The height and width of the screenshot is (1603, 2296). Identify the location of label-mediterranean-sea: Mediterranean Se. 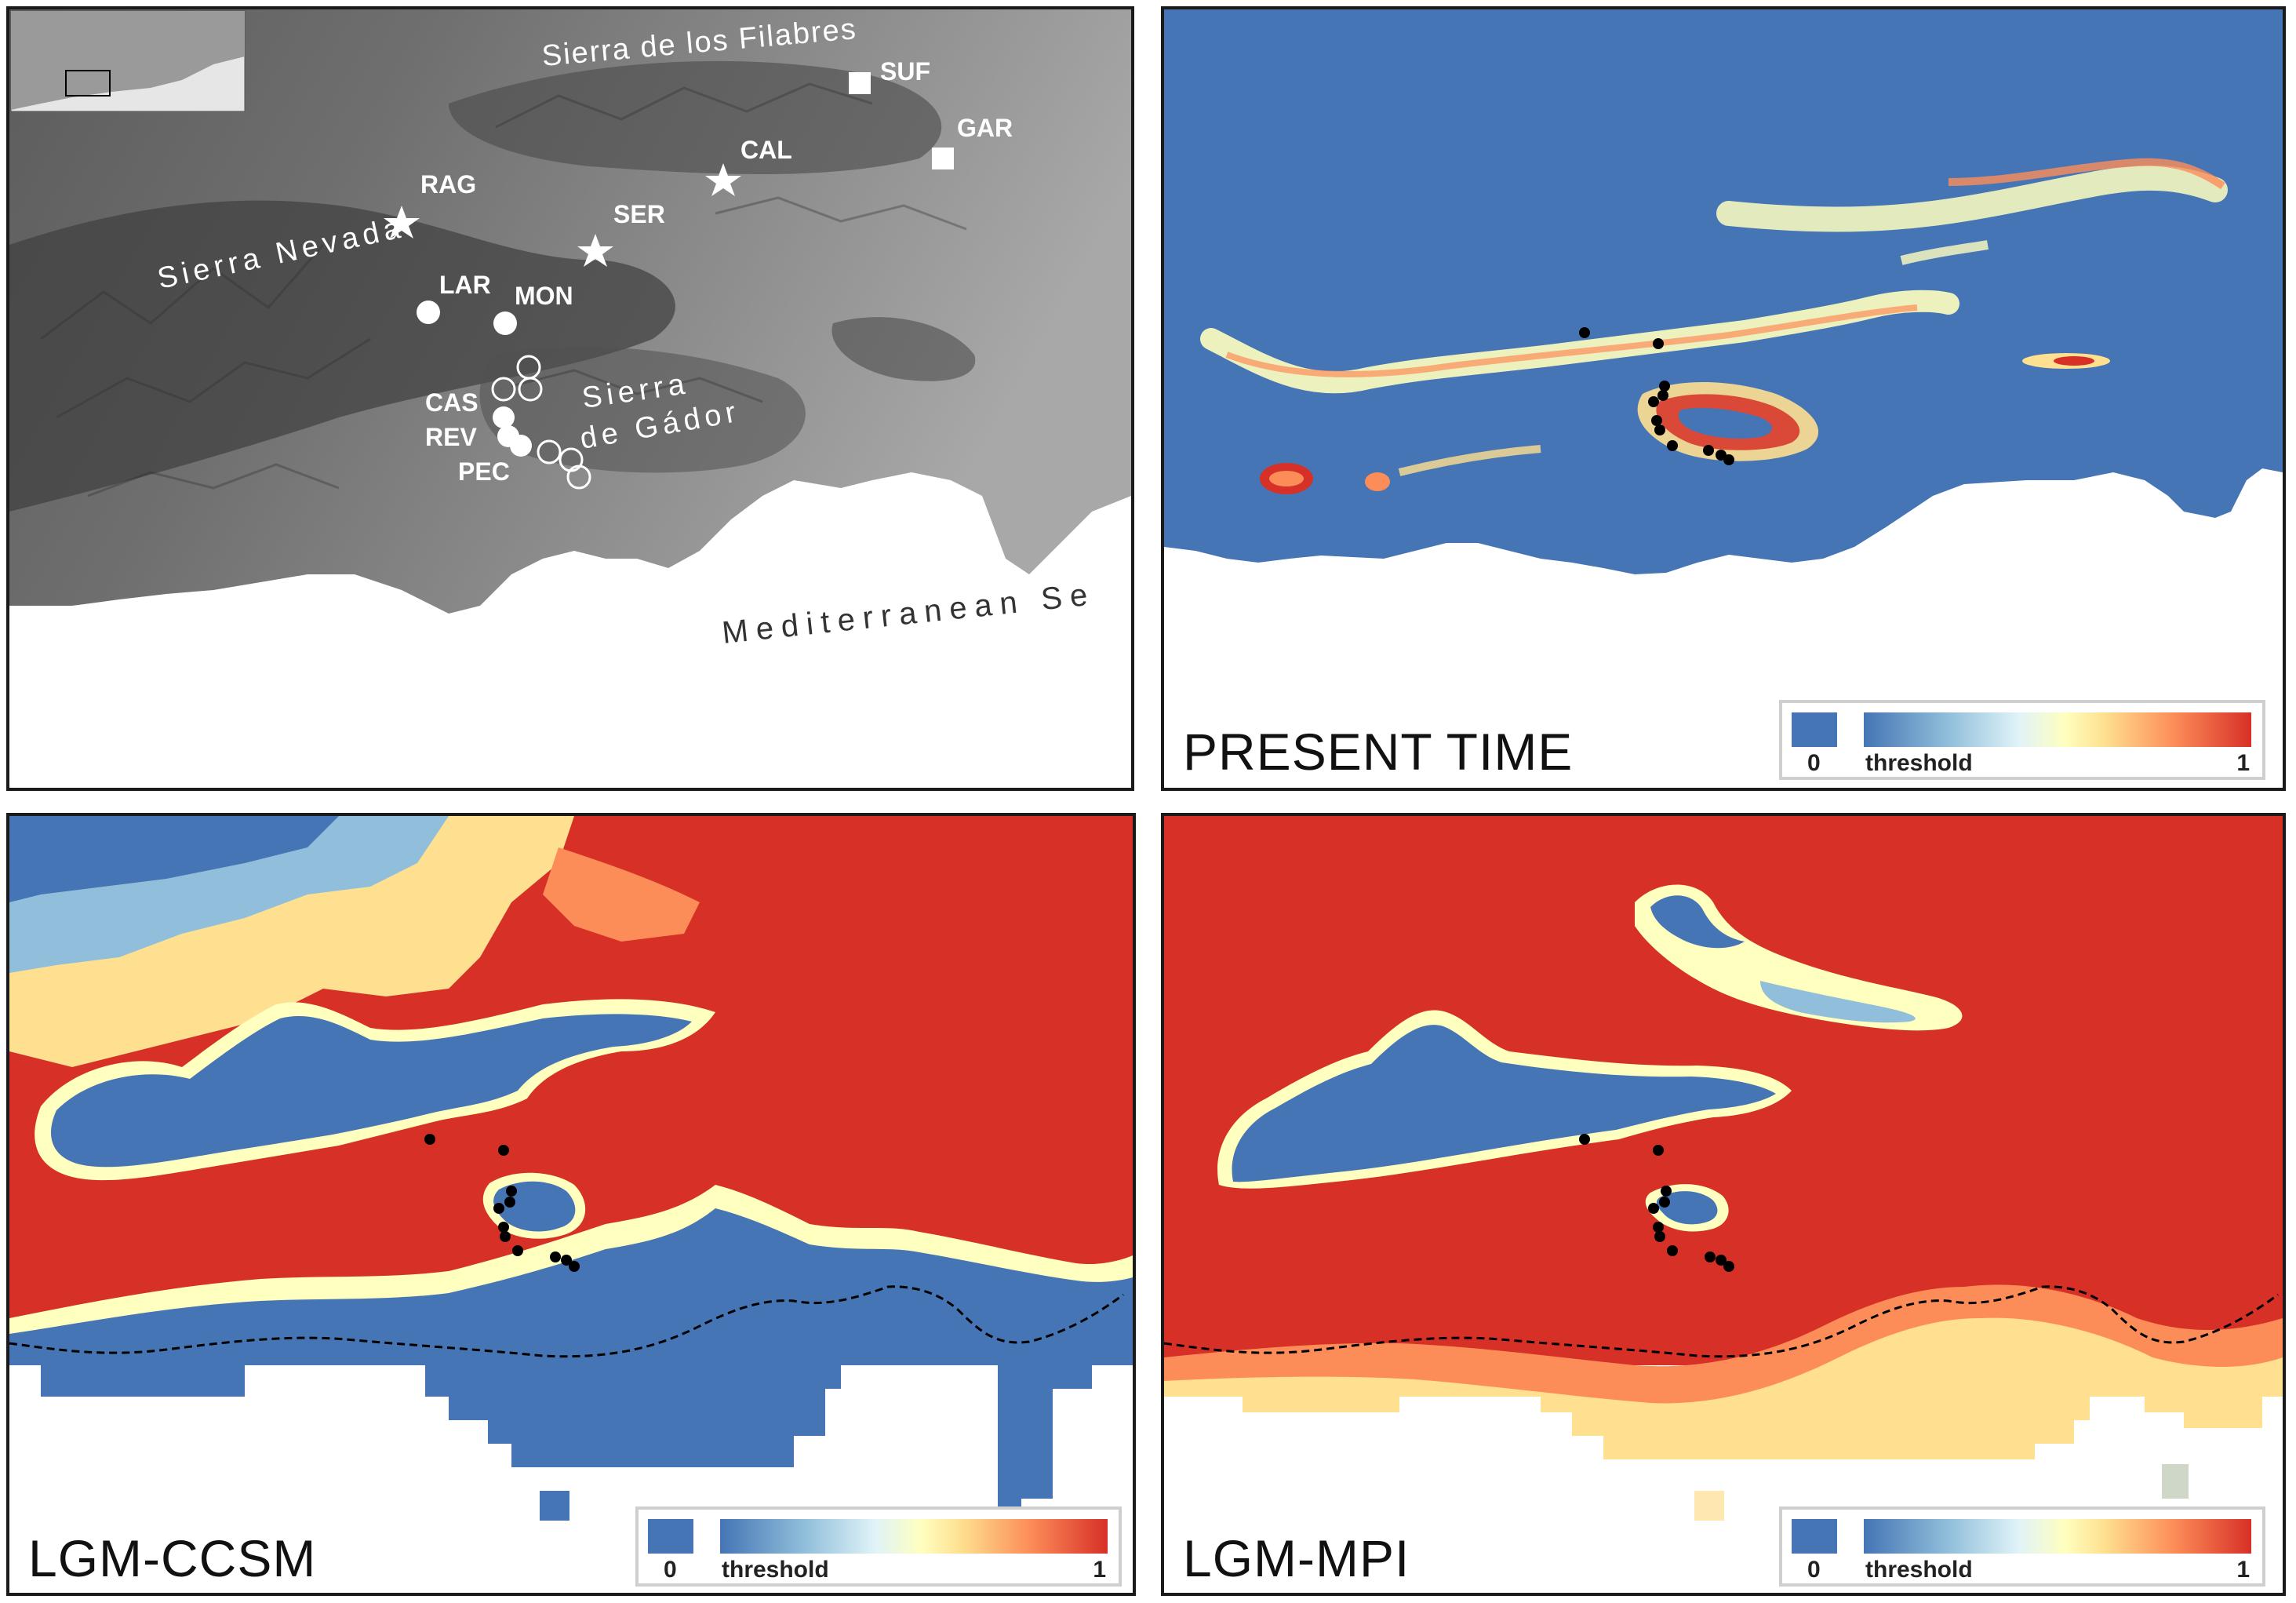
(909, 613).